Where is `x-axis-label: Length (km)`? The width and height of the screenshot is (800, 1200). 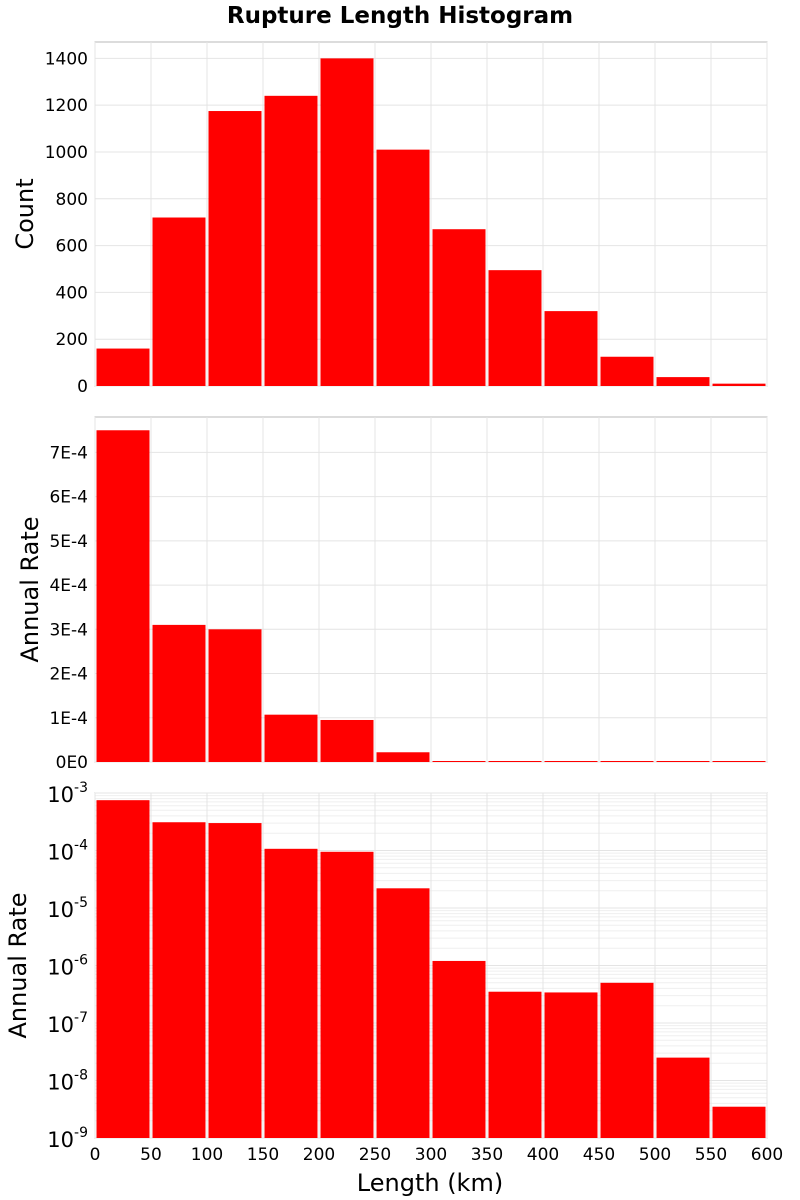 x-axis-label: Length (km) is located at coordinates (430, 1183).